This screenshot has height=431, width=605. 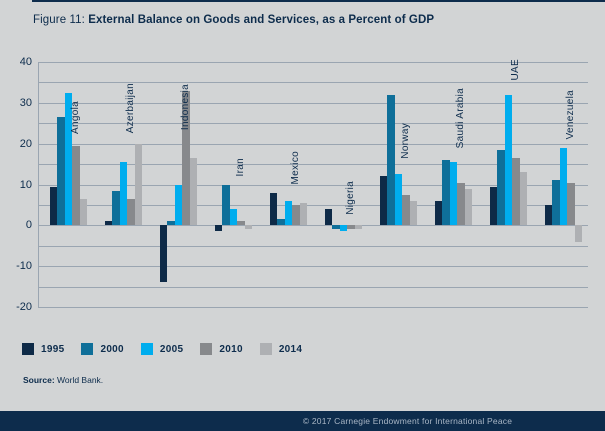 I want to click on y-axis-line, so click(x=38, y=184).